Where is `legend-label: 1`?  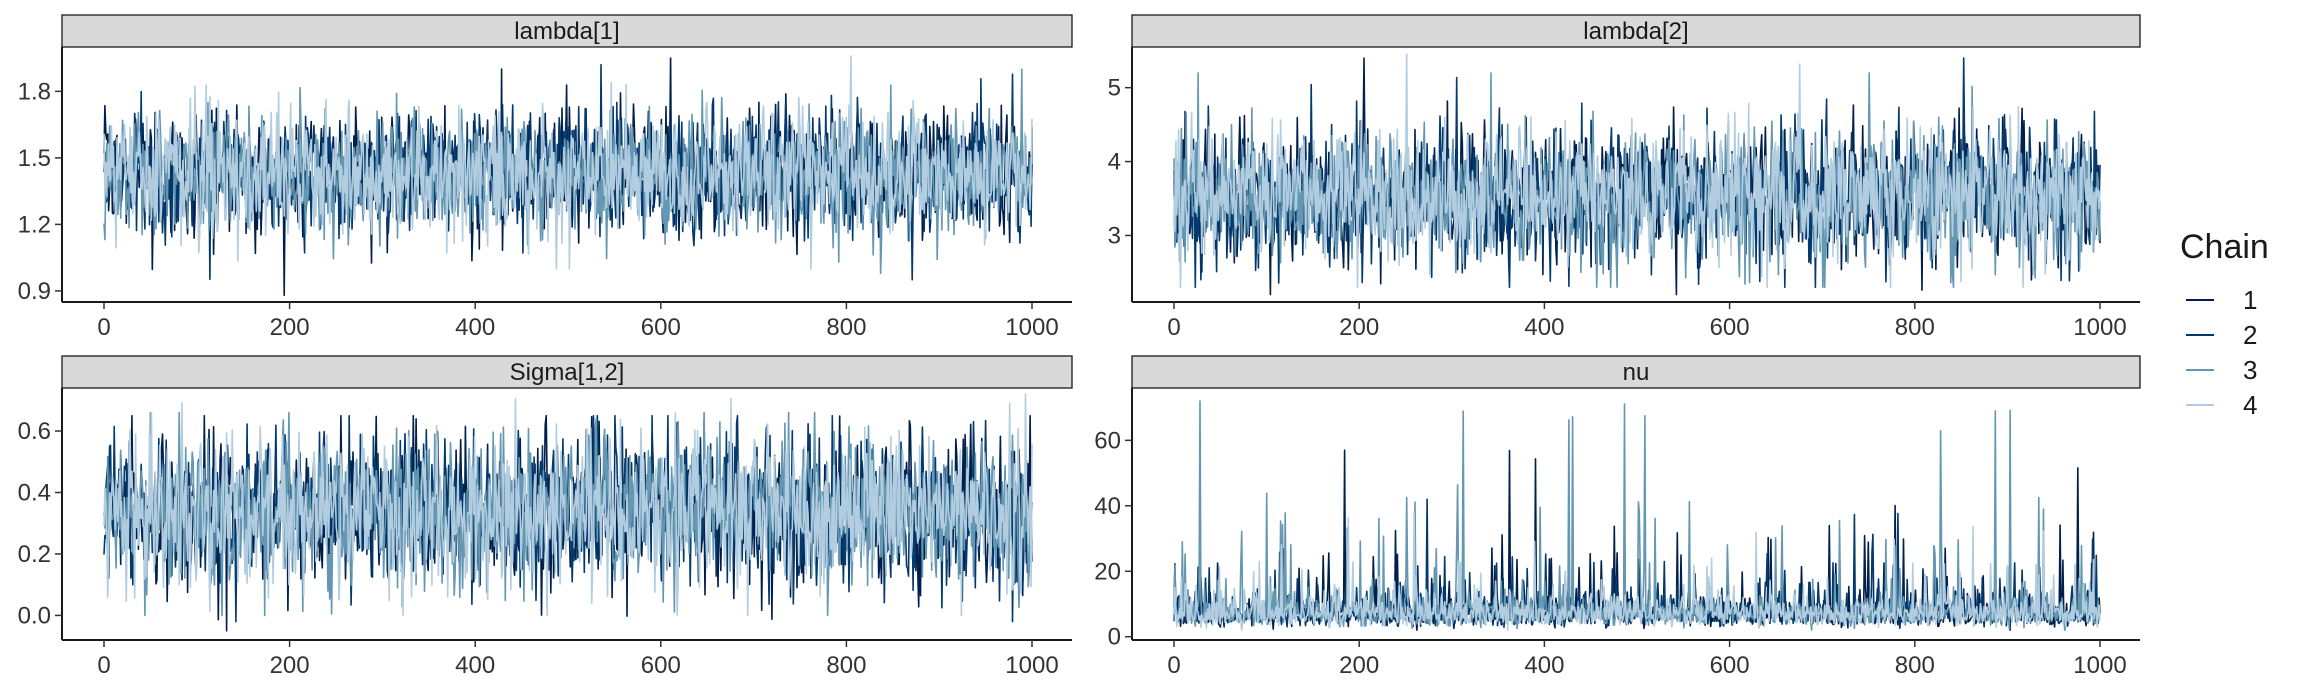 legend-label: 1 is located at coordinates (2250, 300).